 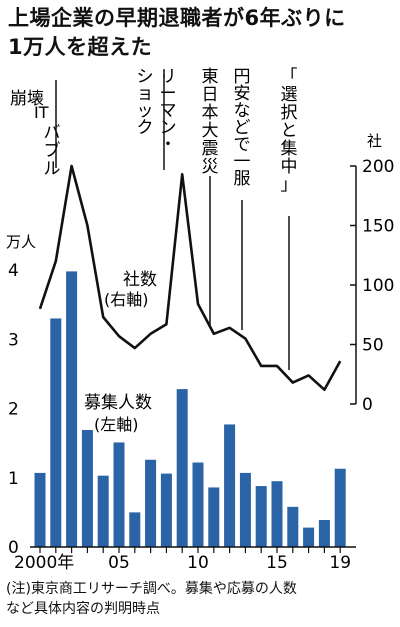 What do you see at coordinates (340, 563) in the screenshot?
I see `x-tick-2019: 19` at bounding box center [340, 563].